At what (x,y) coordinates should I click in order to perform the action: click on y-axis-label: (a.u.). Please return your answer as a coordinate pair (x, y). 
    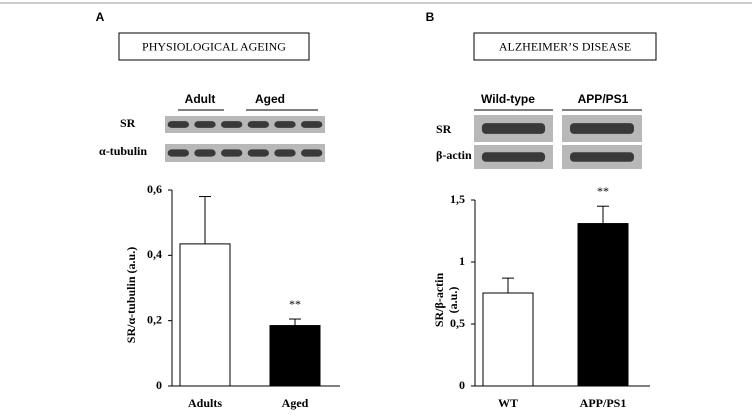
    Looking at the image, I should click on (453, 300).